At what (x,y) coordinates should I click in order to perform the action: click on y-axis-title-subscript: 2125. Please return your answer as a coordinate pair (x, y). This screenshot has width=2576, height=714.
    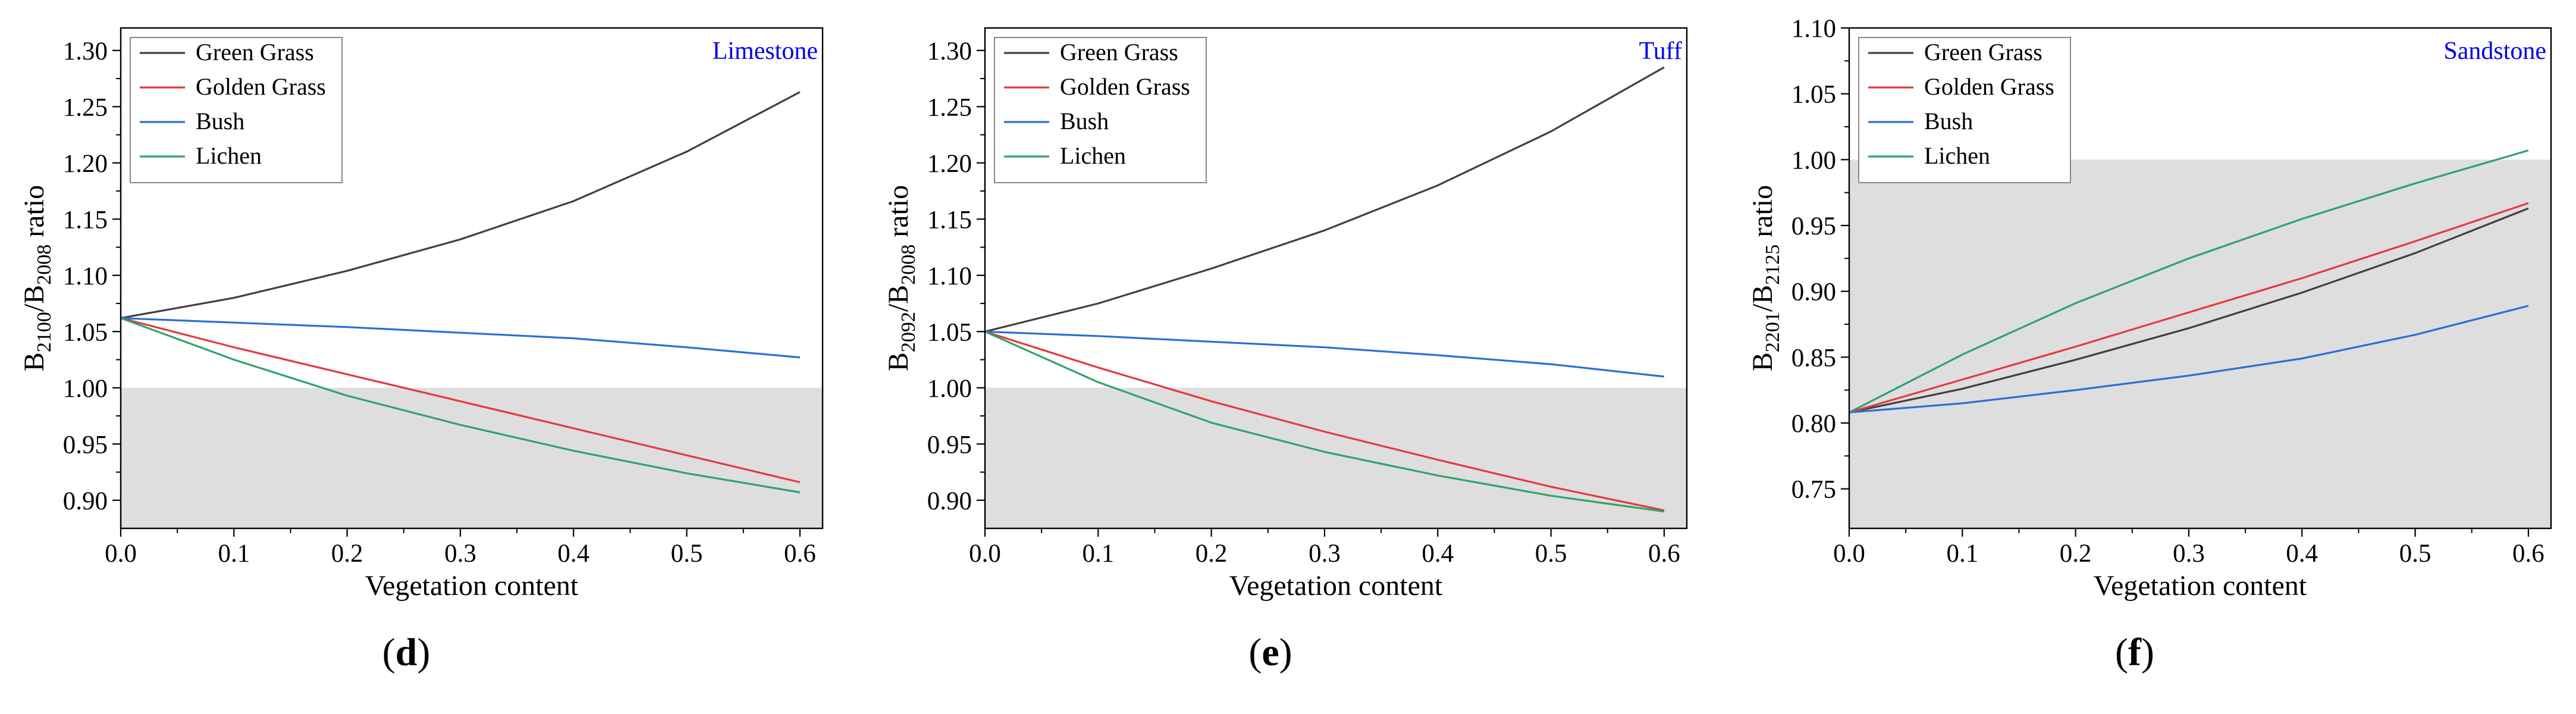
    Looking at the image, I should click on (1773, 265).